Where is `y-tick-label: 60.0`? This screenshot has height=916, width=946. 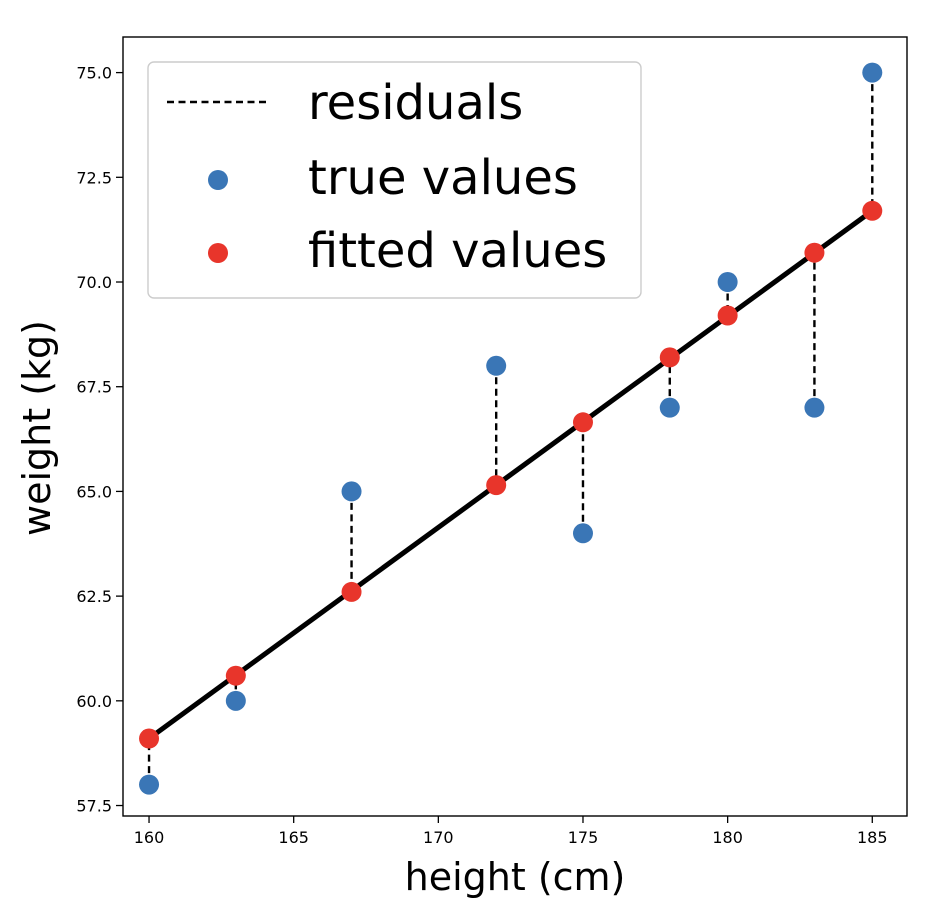
y-tick-label: 60.0 is located at coordinates (94, 701).